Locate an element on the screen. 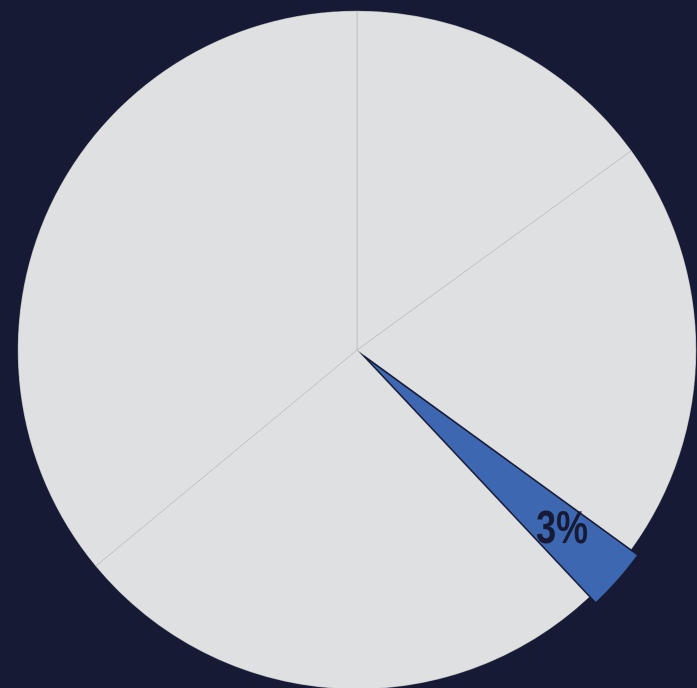 The image size is (697, 688). data-label: 3% is located at coordinates (562, 527).